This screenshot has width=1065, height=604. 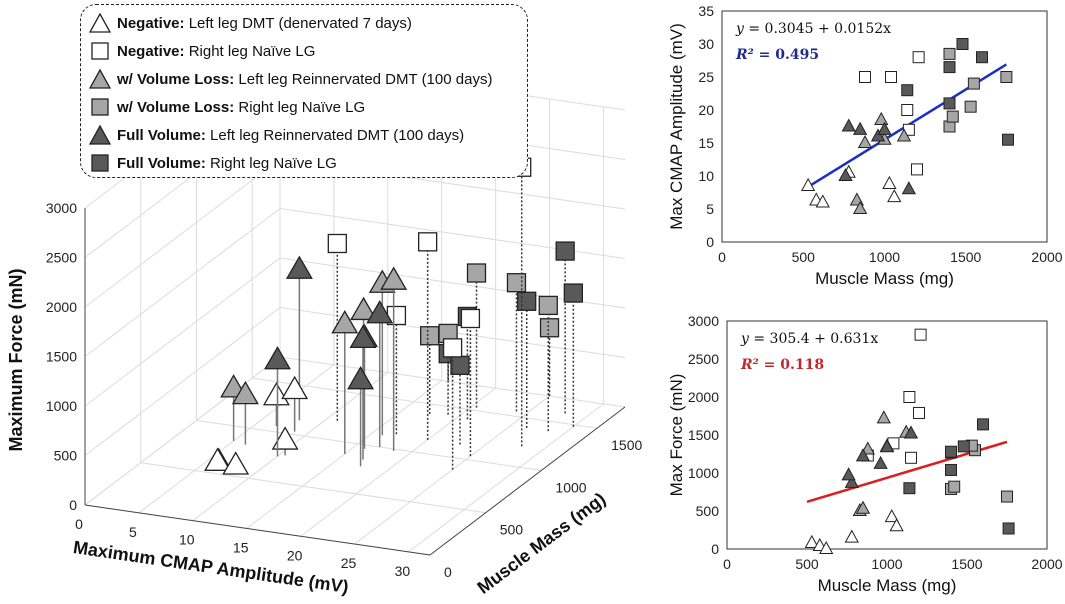 I want to click on y-tick-label: 3000, so click(x=703, y=321).